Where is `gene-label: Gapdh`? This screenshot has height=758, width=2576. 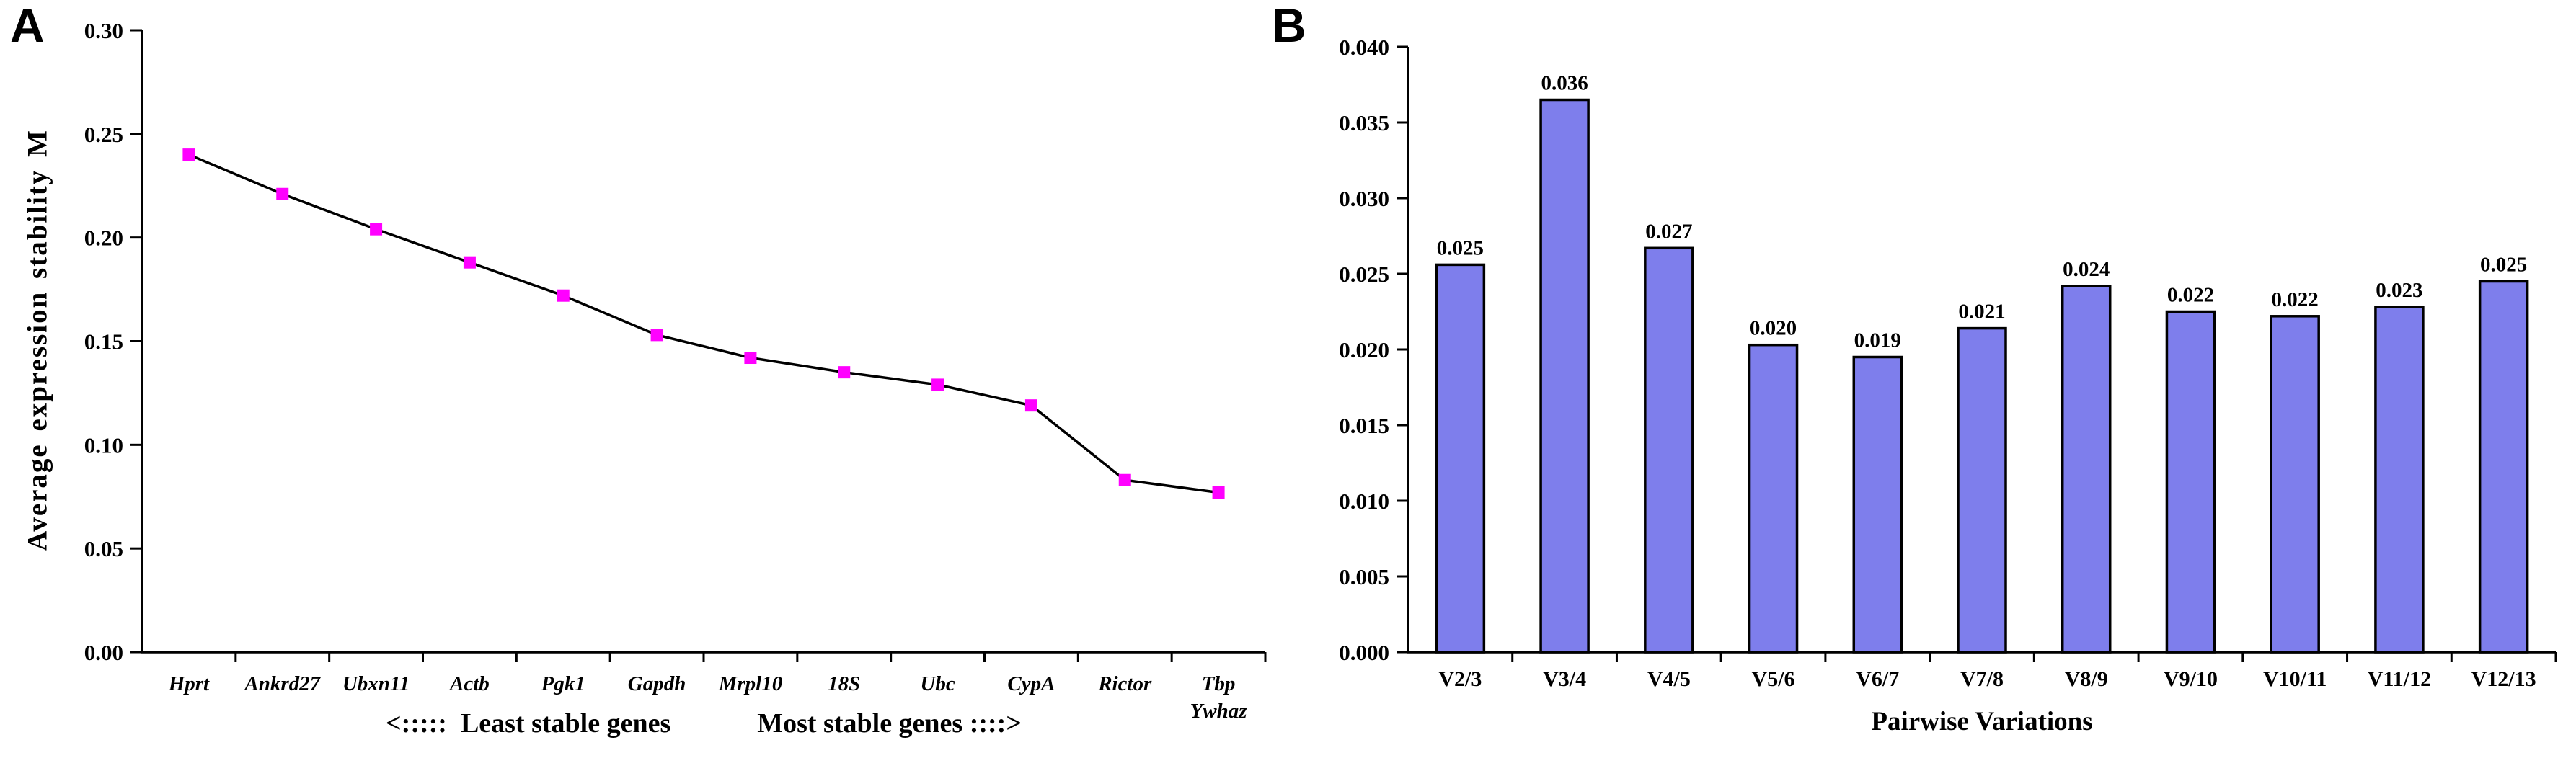
gene-label: Gapdh is located at coordinates (657, 683).